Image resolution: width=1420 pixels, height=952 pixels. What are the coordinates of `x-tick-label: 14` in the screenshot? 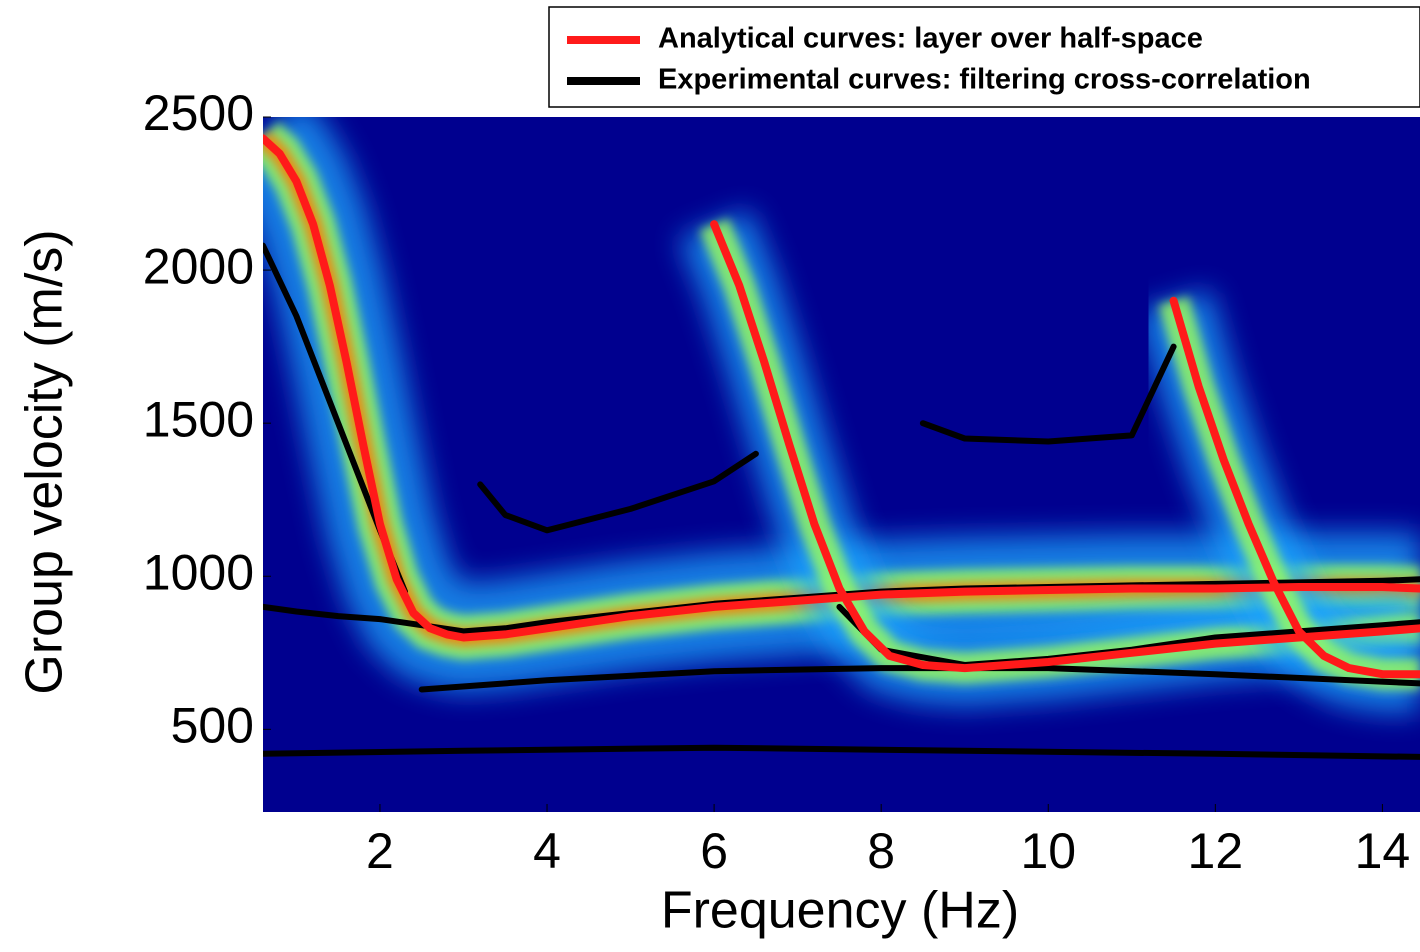 It's located at (1383, 851).